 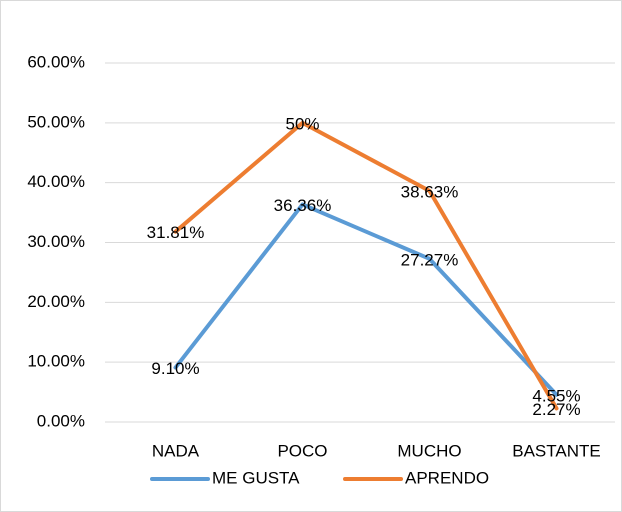 What do you see at coordinates (176, 450) in the screenshot?
I see `x-tick-label: NADA` at bounding box center [176, 450].